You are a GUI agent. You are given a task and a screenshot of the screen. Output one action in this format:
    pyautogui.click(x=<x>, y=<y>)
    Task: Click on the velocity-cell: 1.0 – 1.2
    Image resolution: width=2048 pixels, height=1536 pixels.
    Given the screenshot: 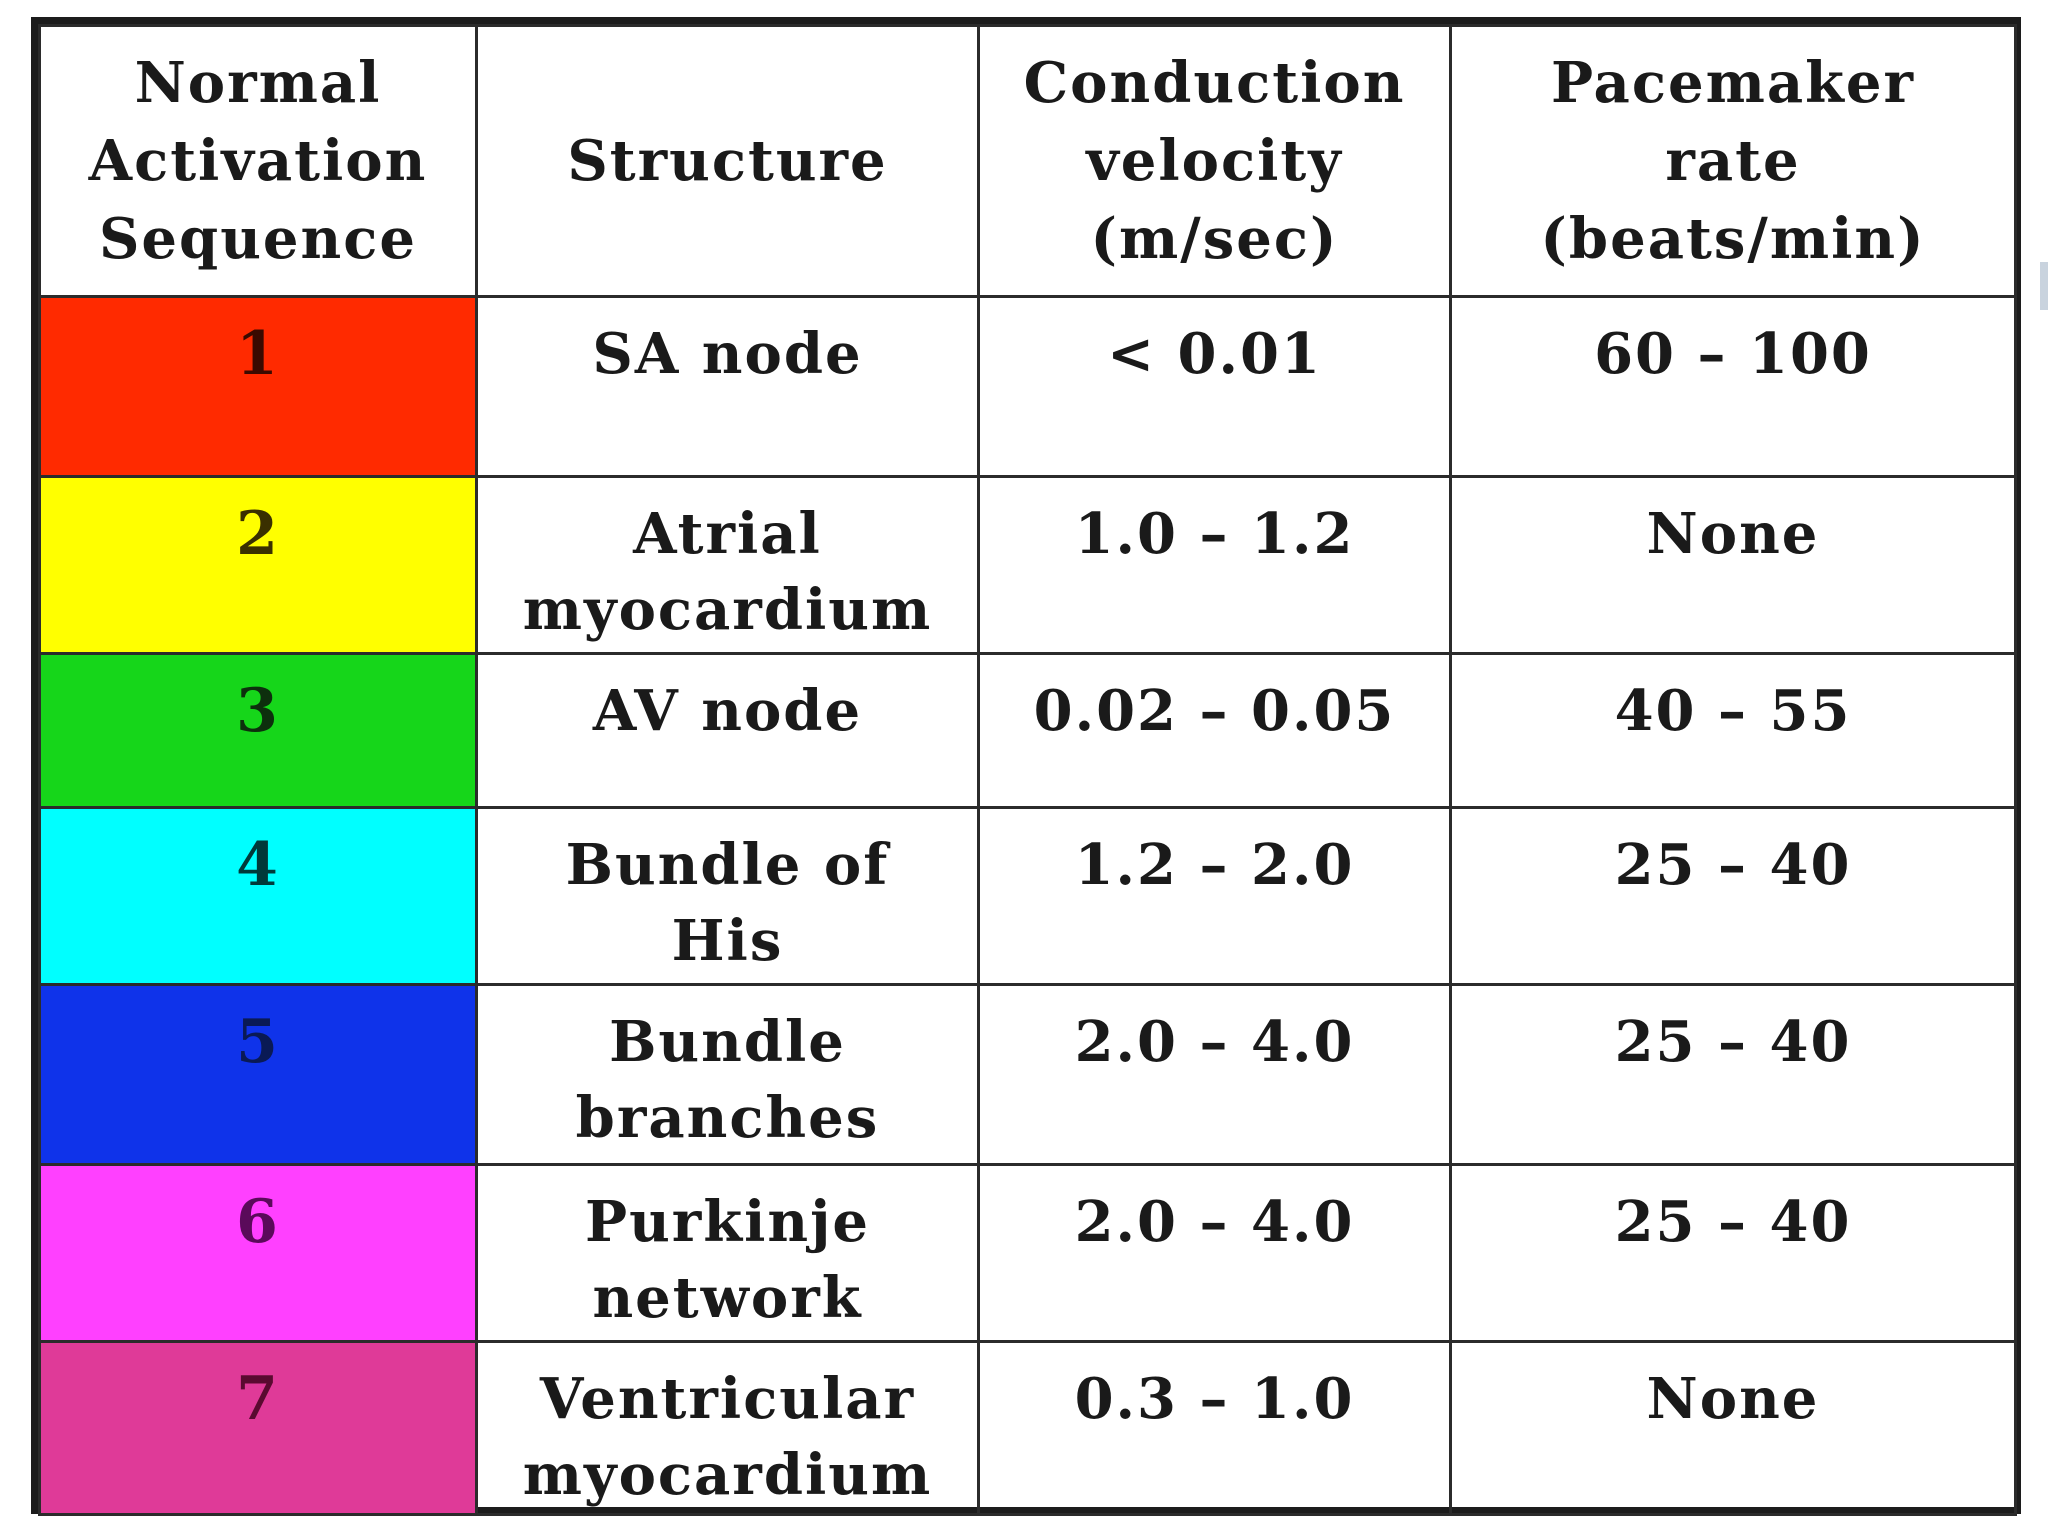 What is the action you would take?
    pyautogui.click(x=1214, y=565)
    